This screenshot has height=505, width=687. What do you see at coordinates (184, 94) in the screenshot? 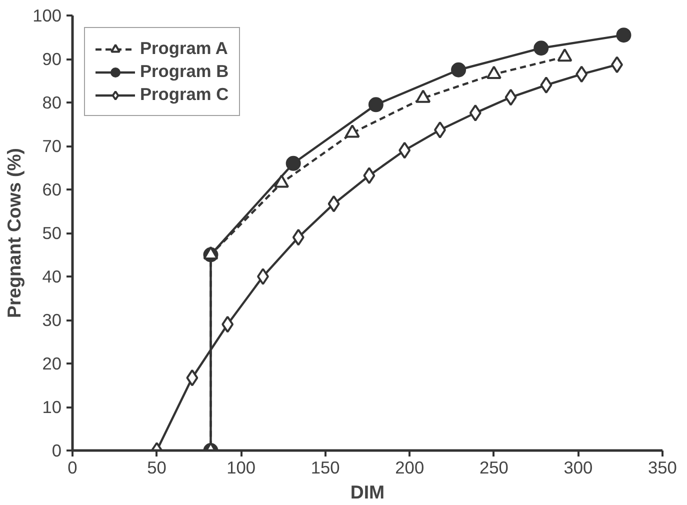
I see `legend-label: Program C` at bounding box center [184, 94].